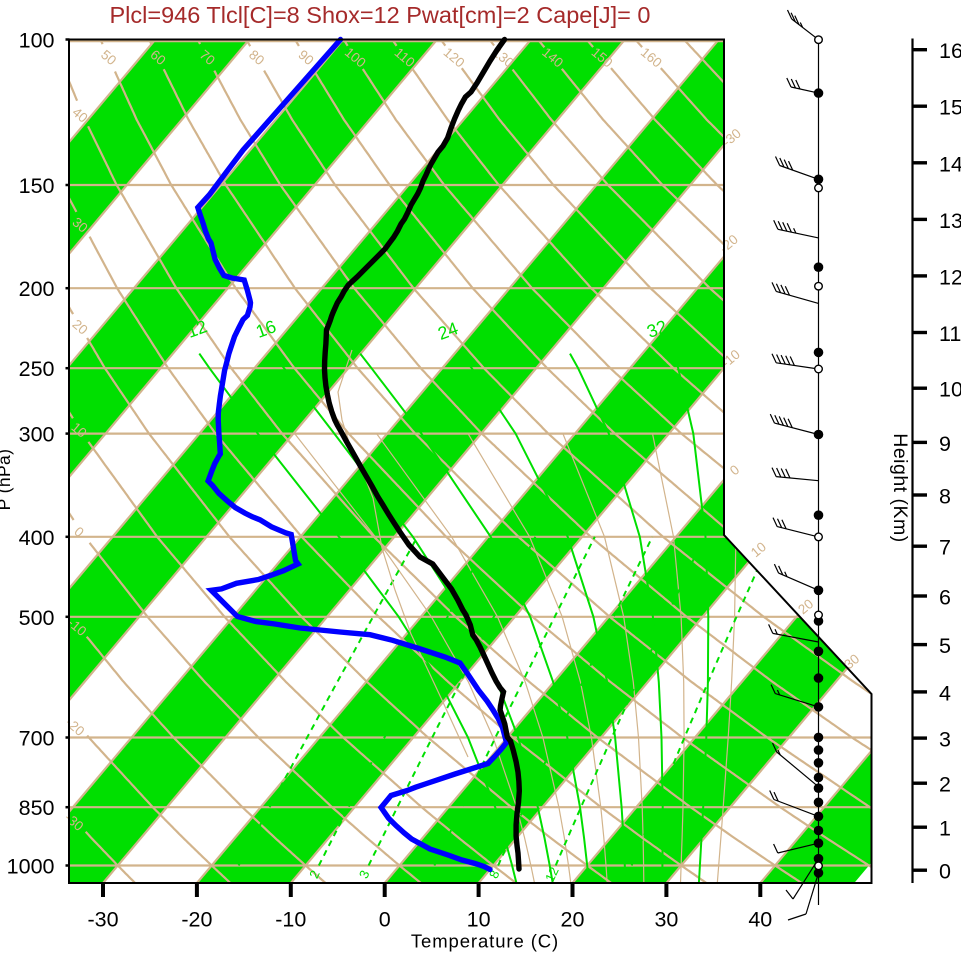  Describe the element at coordinates (950, 221) in the screenshot. I see `svg-text: 13` at that location.